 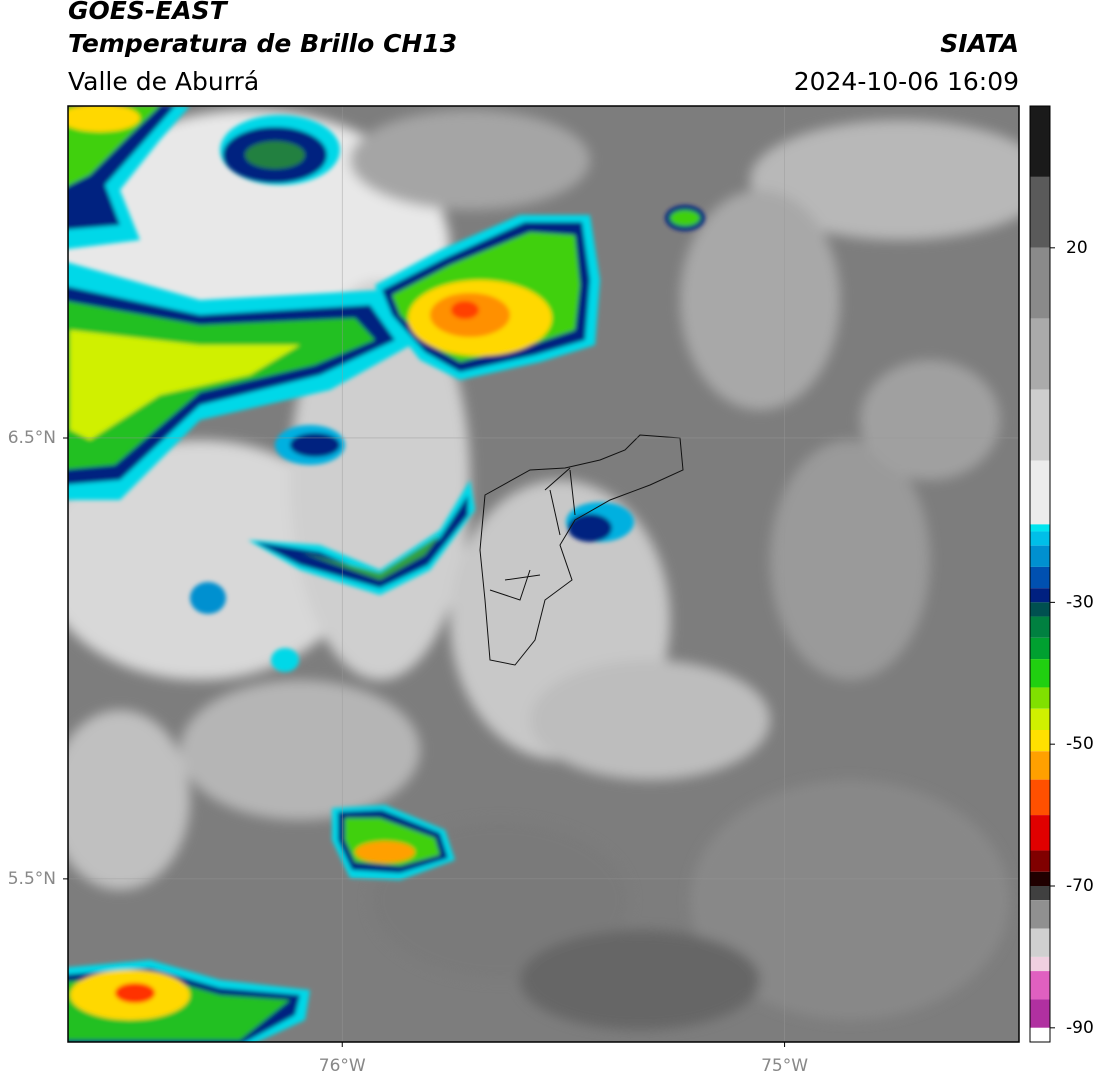 I want to click on colorbar-tick-label: -90, so click(x=1080, y=1028).